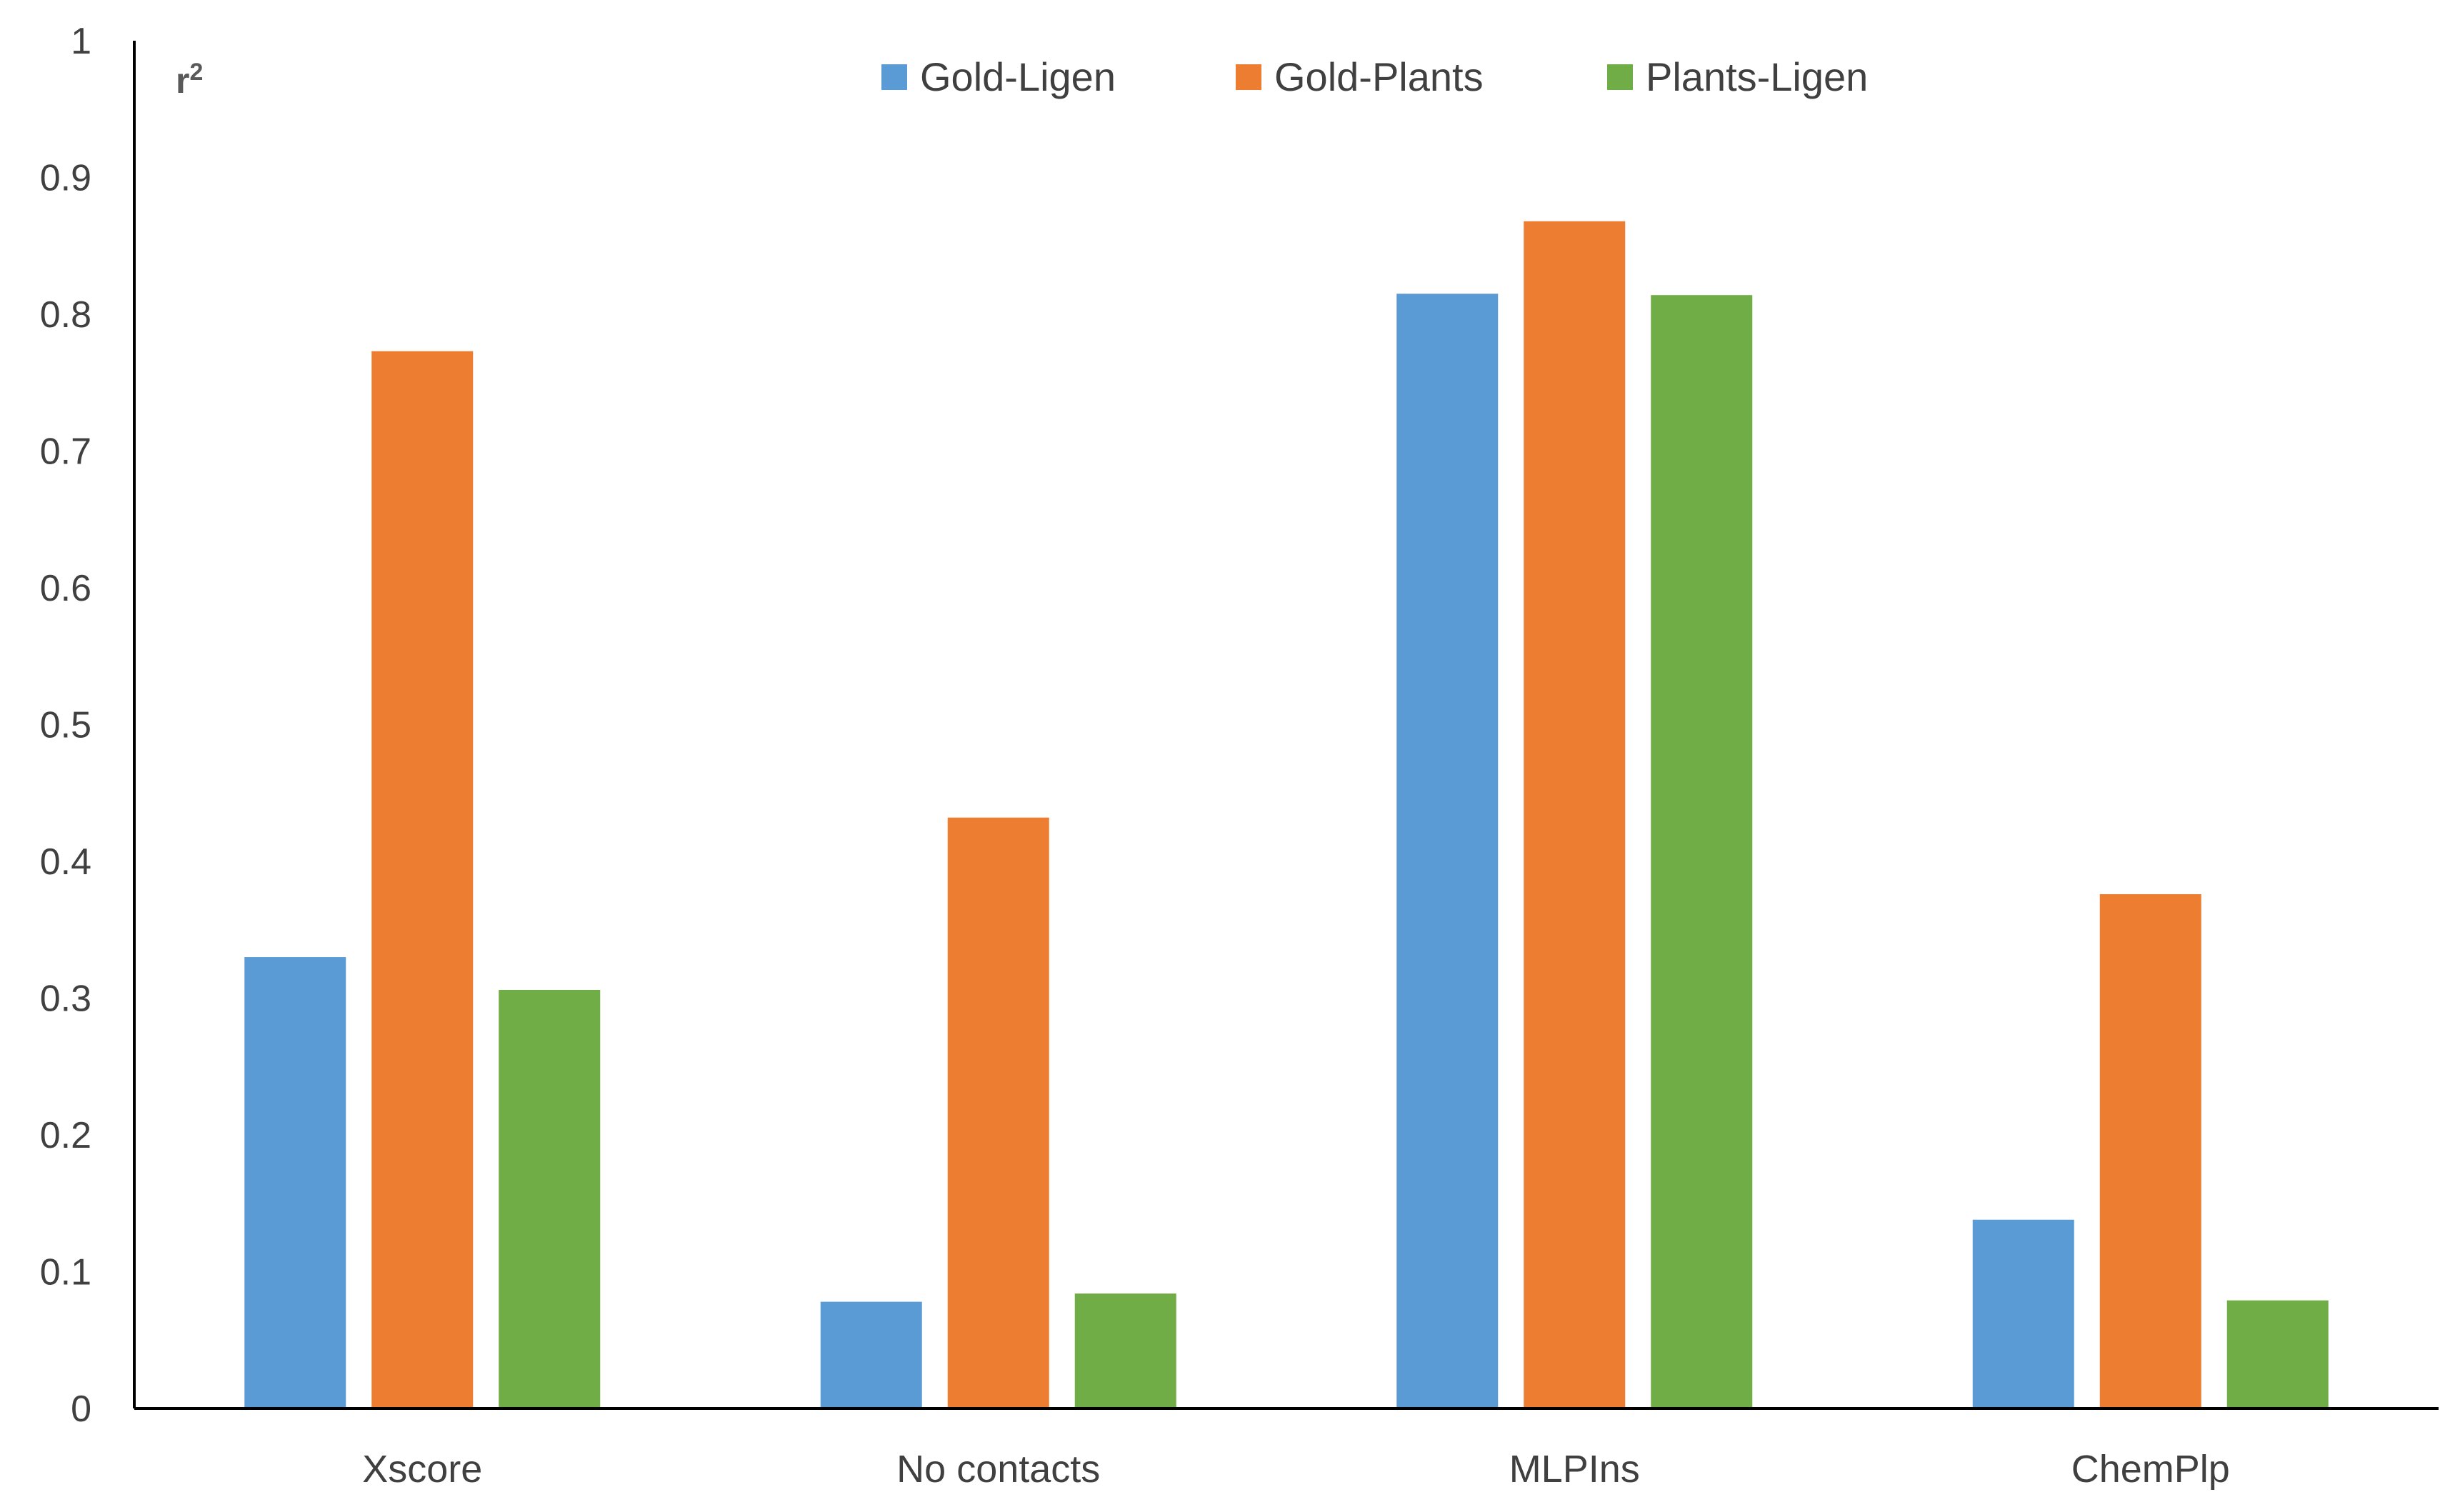  I want to click on legend-label: Gold-Ligen, so click(1018, 76).